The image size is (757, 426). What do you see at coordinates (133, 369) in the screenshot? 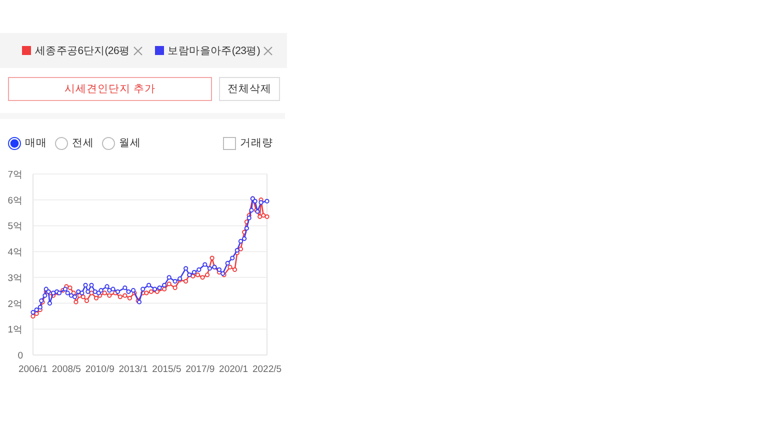
I see `x-tick-label: 2013/1` at bounding box center [133, 369].